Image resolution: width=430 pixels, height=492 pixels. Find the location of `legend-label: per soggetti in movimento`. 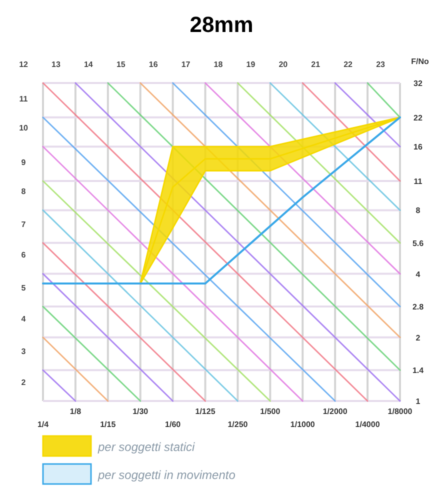

legend-label: per soggetti in movimento is located at coordinates (166, 475).